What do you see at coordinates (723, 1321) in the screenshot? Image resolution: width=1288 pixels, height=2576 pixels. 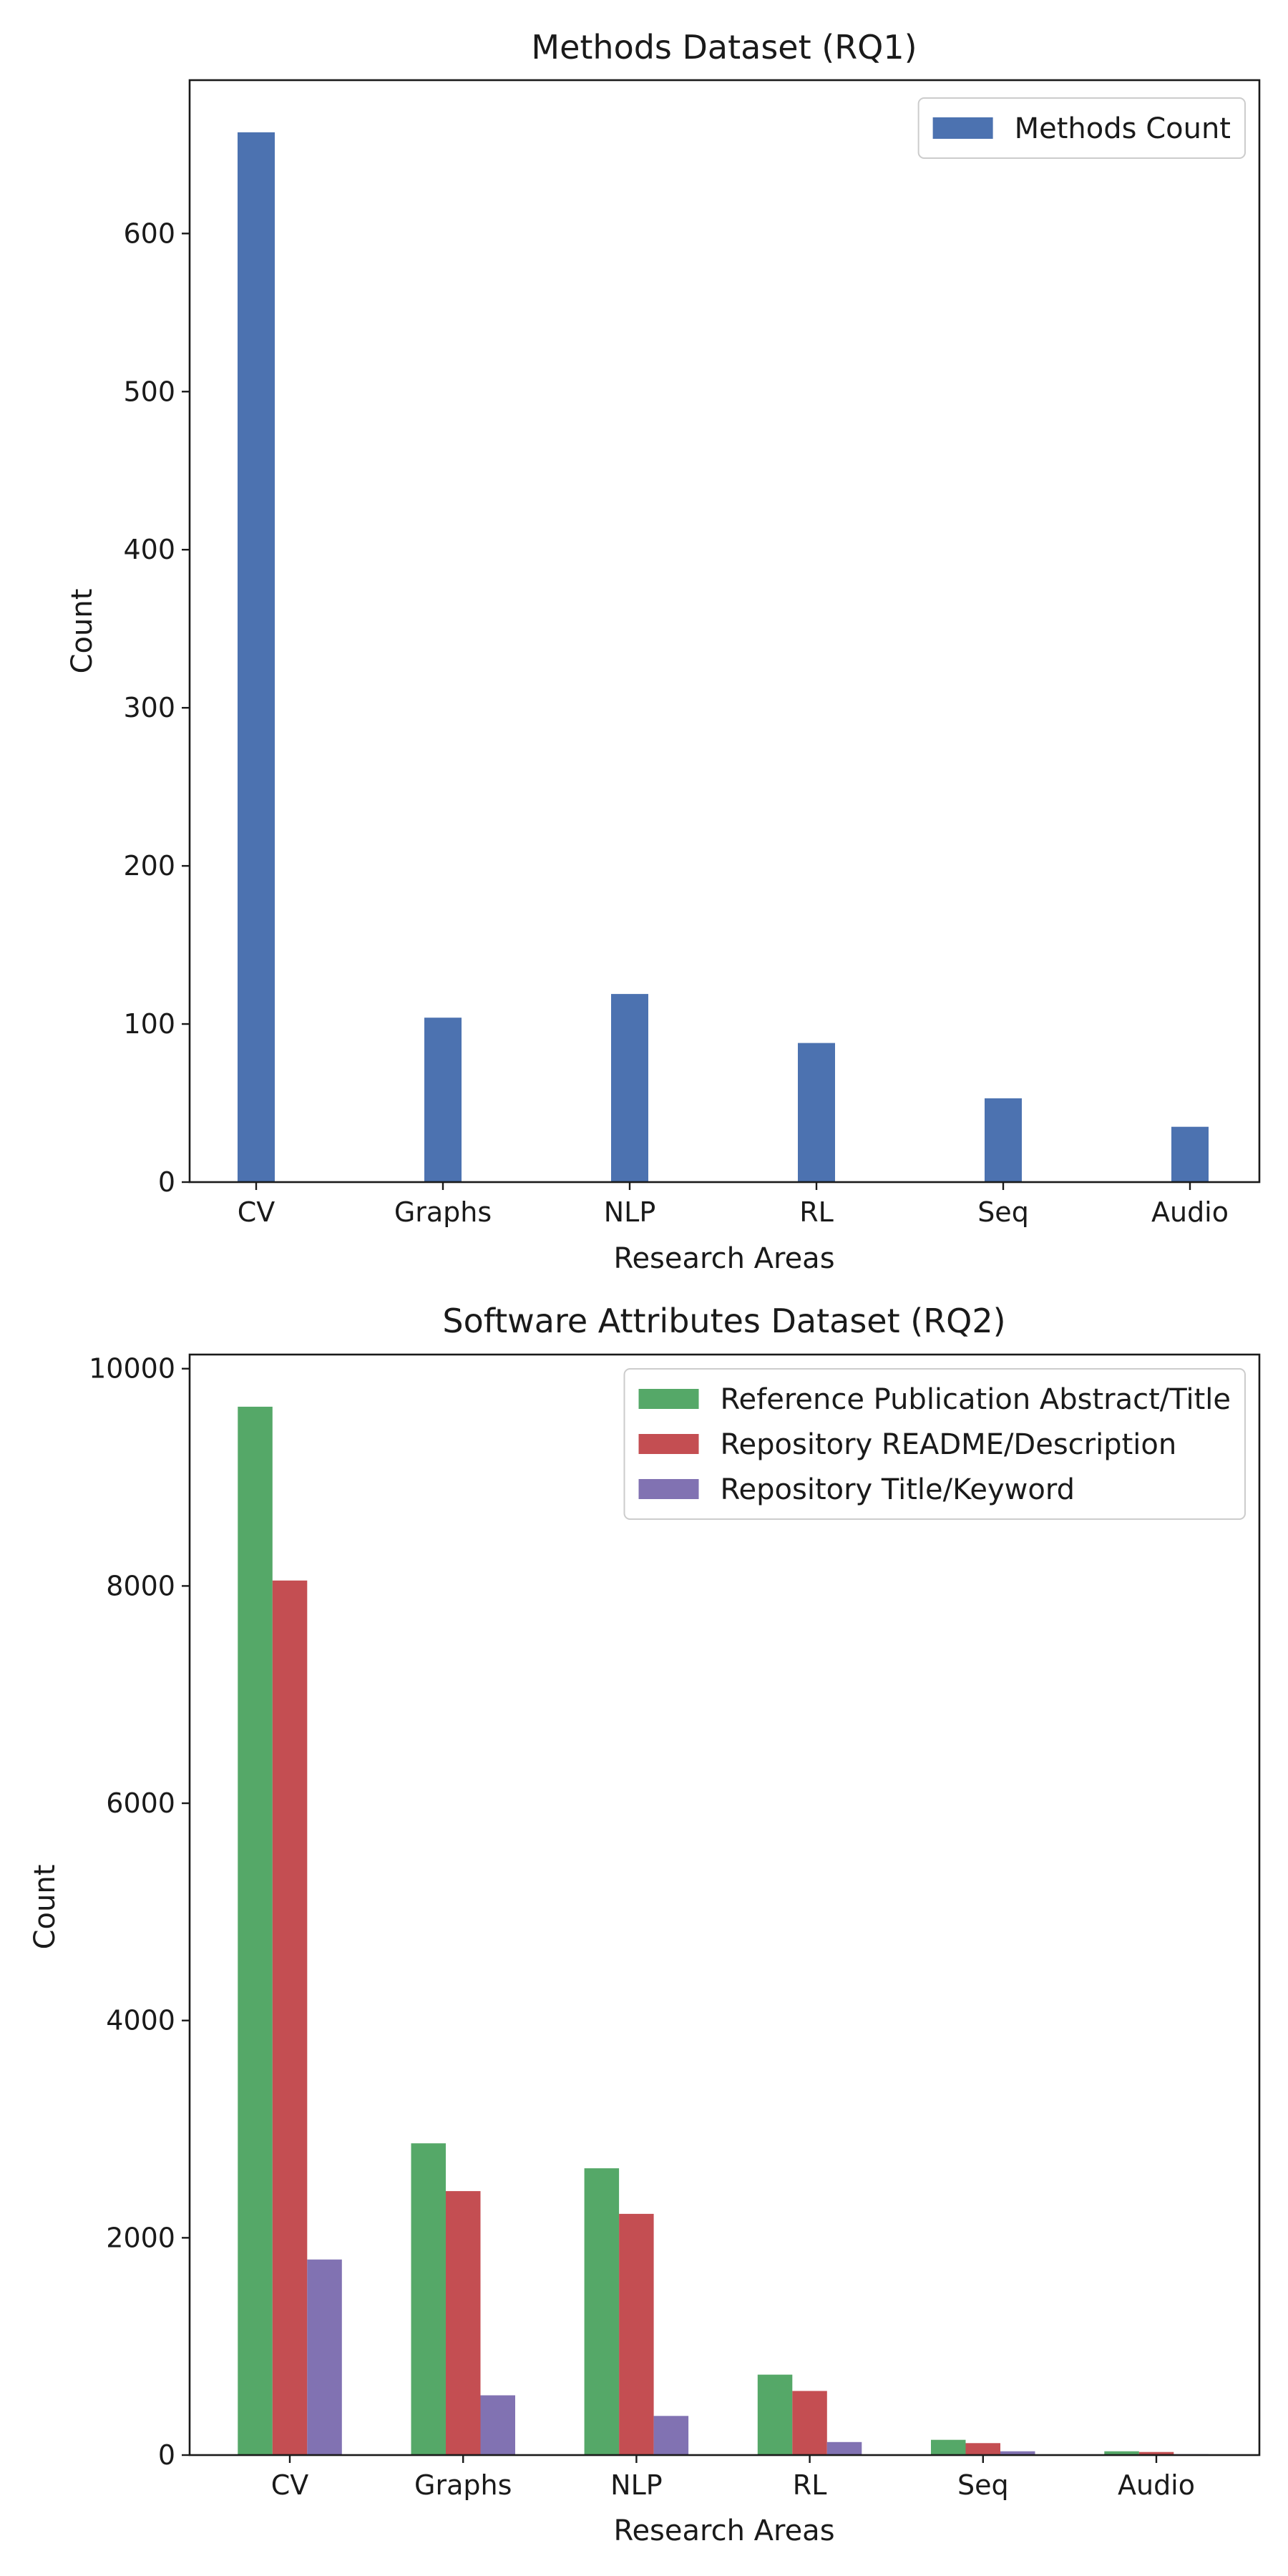 I see `chart-title: Software Attributes Dataset (RQ2)` at bounding box center [723, 1321].